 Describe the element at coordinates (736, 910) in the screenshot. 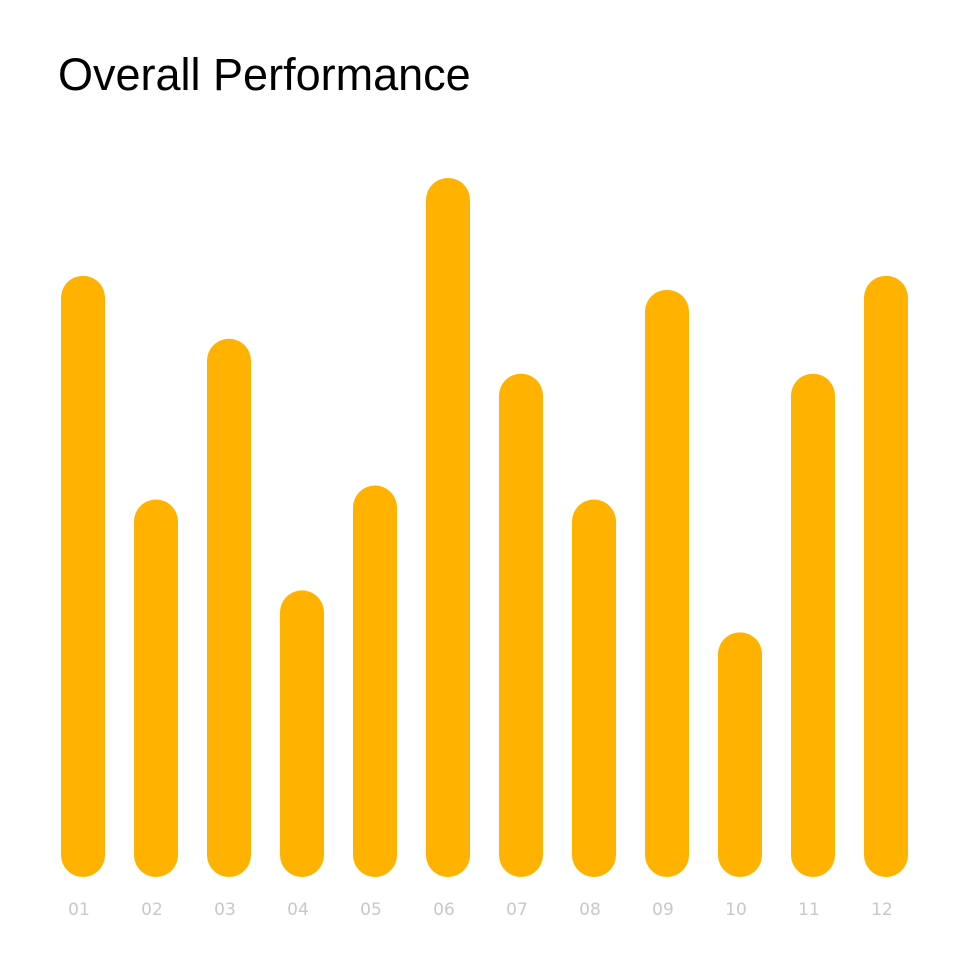

I see `x-tick-label-10: 10` at that location.